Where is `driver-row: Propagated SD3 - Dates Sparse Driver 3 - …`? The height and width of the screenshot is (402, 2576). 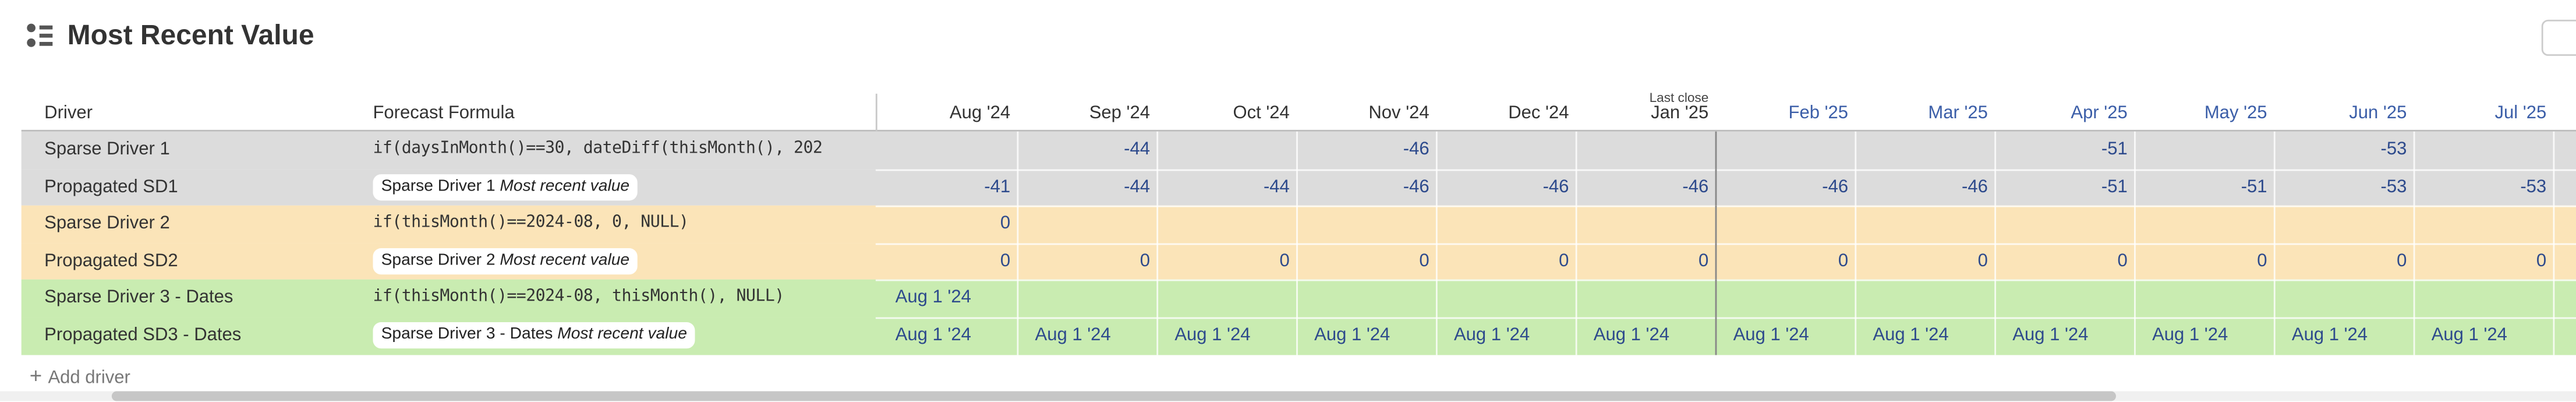
driver-row: Propagated SD3 - Dates Sparse Driver 3 - … is located at coordinates (1299, 336).